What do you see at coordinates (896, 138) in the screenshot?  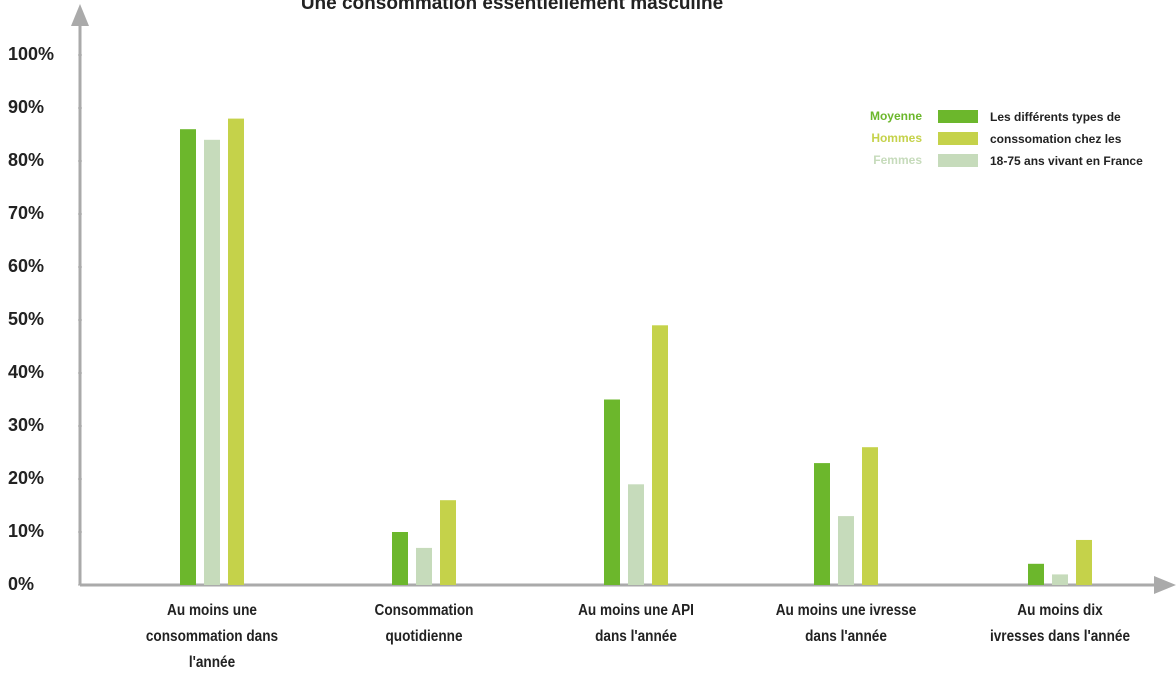 I see `legend-label: Hommes` at bounding box center [896, 138].